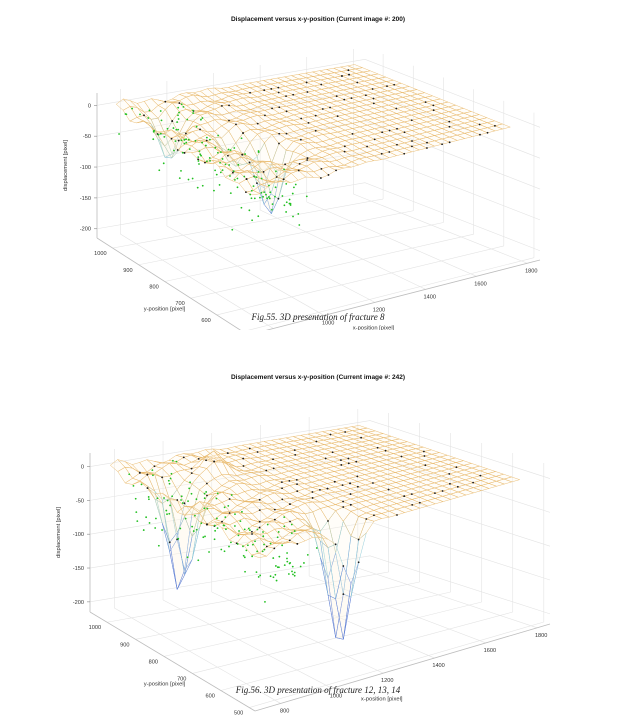  What do you see at coordinates (387, 681) in the screenshot?
I see `x-tick-label: 1200` at bounding box center [387, 681].